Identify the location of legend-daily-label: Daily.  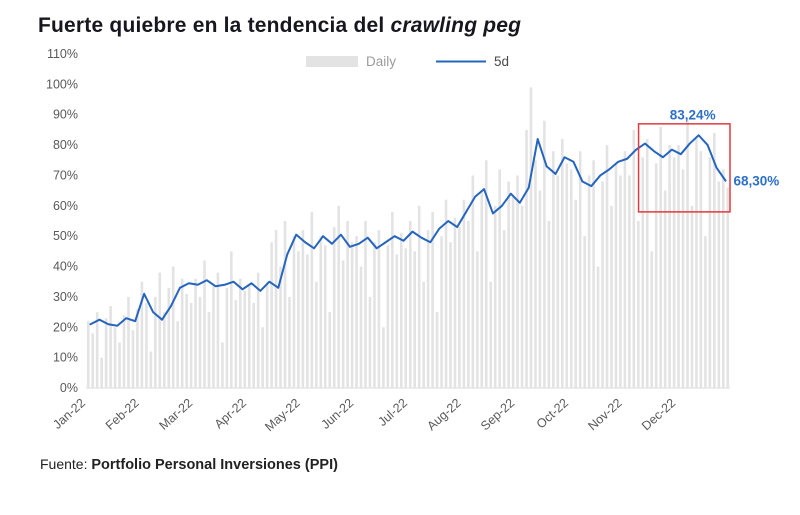
(381, 61).